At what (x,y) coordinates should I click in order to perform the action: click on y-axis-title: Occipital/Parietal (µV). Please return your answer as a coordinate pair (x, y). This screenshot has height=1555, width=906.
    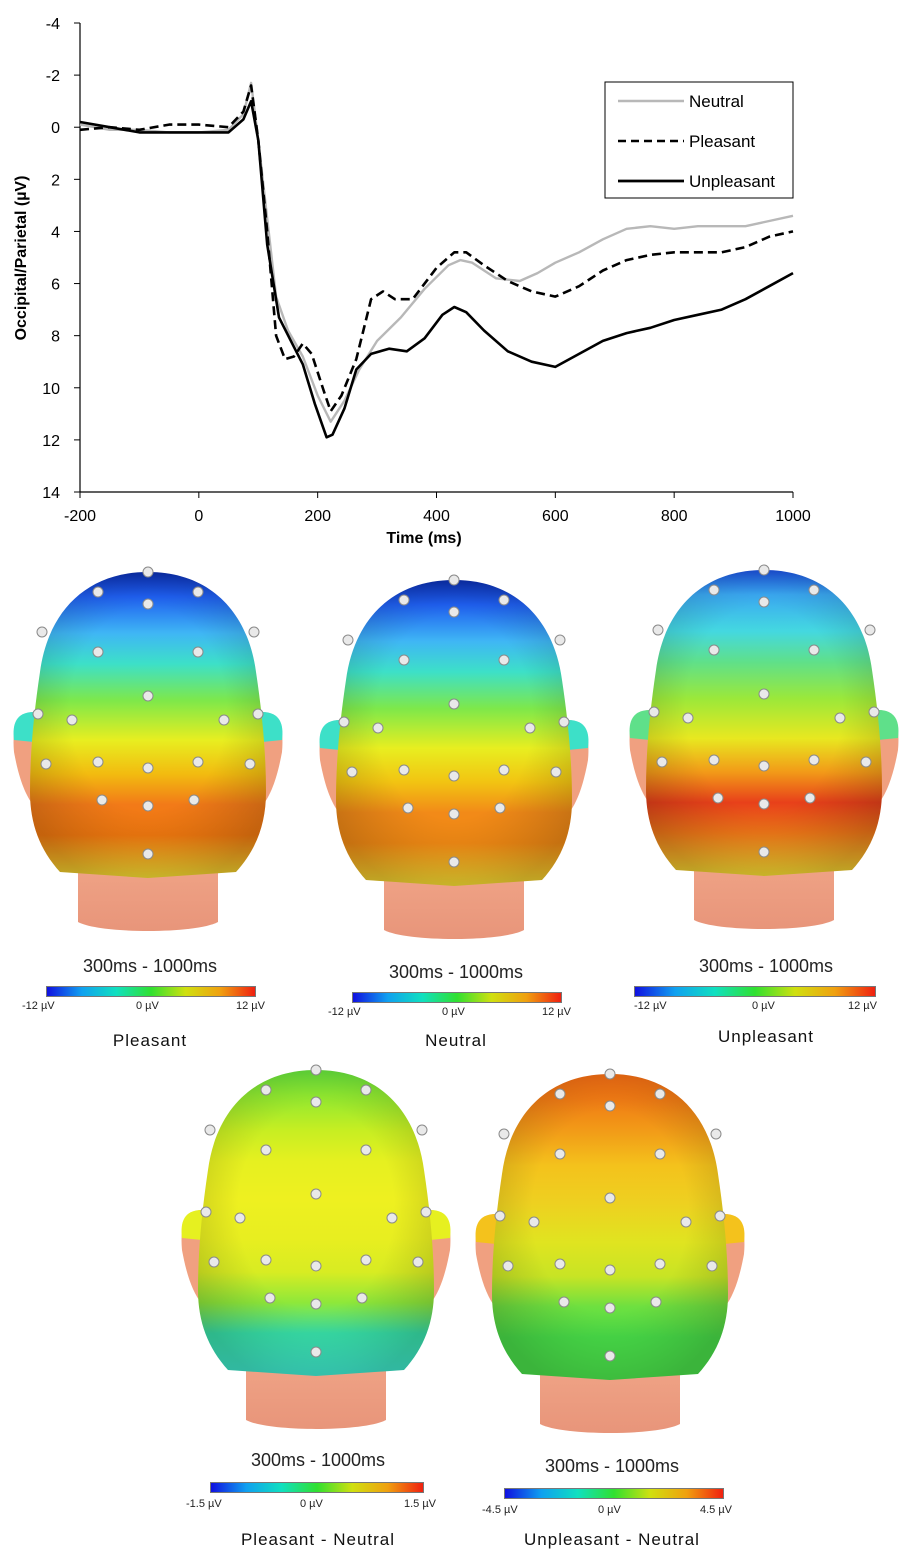
    Looking at the image, I should click on (21, 258).